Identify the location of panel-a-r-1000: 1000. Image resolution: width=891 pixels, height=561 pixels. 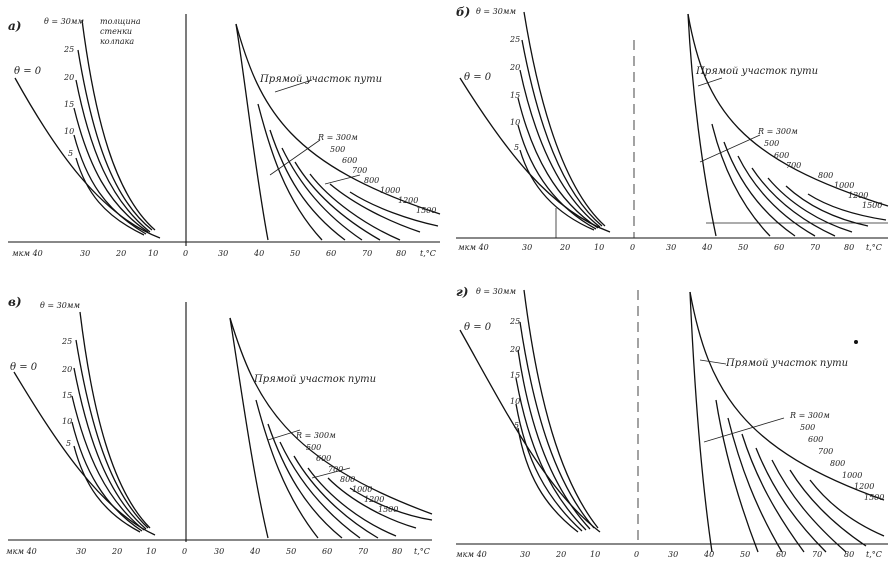
(390, 190).